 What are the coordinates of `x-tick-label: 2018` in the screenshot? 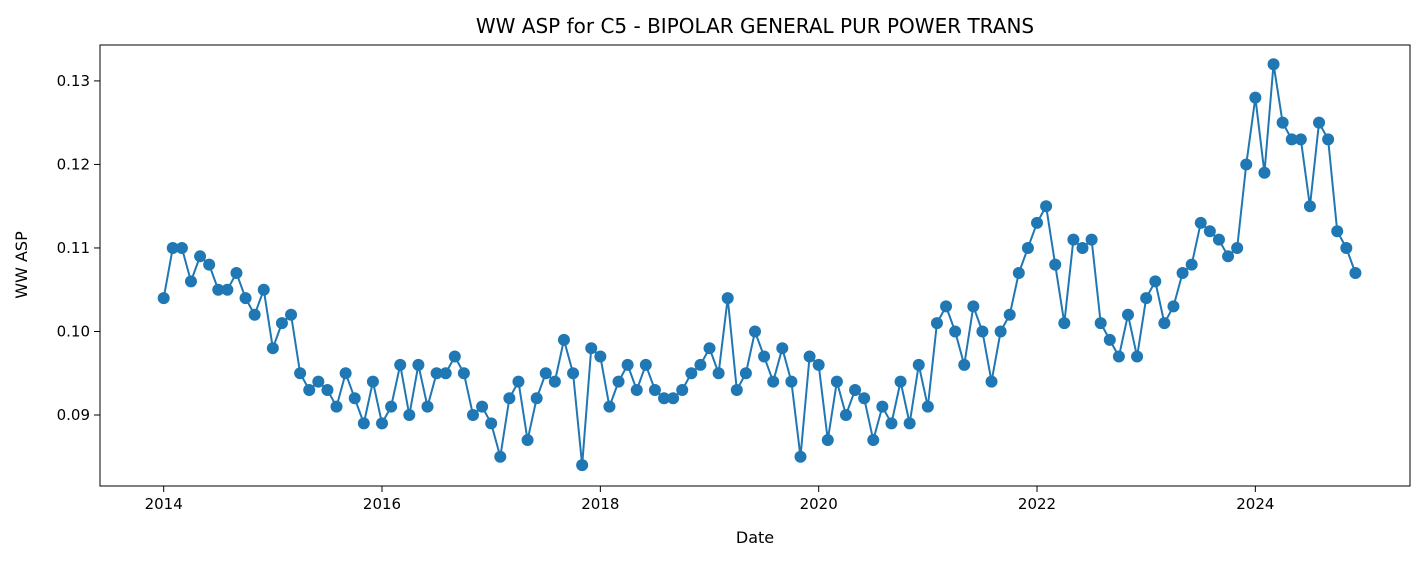 It's located at (600, 504).